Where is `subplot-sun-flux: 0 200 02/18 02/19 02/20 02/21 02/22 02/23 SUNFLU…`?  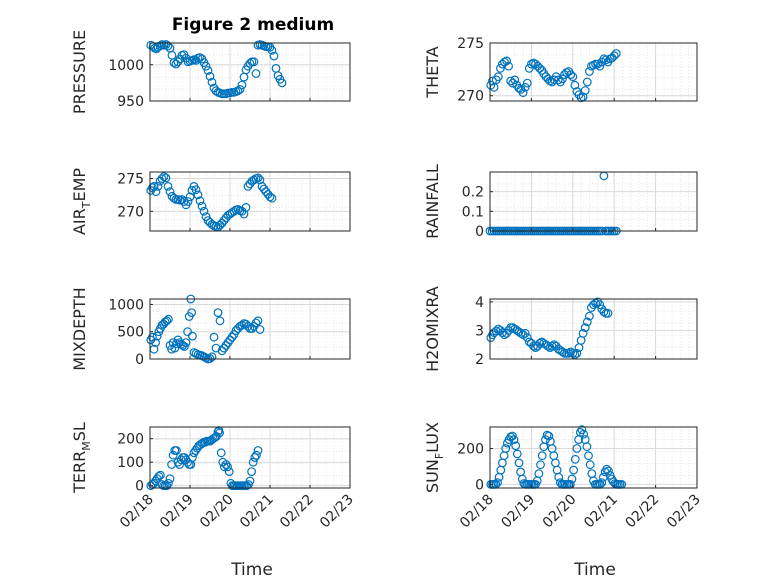 subplot-sun-flux: 0 200 02/18 02/19 02/20 02/21 02/22 02/23 SUNFLU… is located at coordinates (563, 476).